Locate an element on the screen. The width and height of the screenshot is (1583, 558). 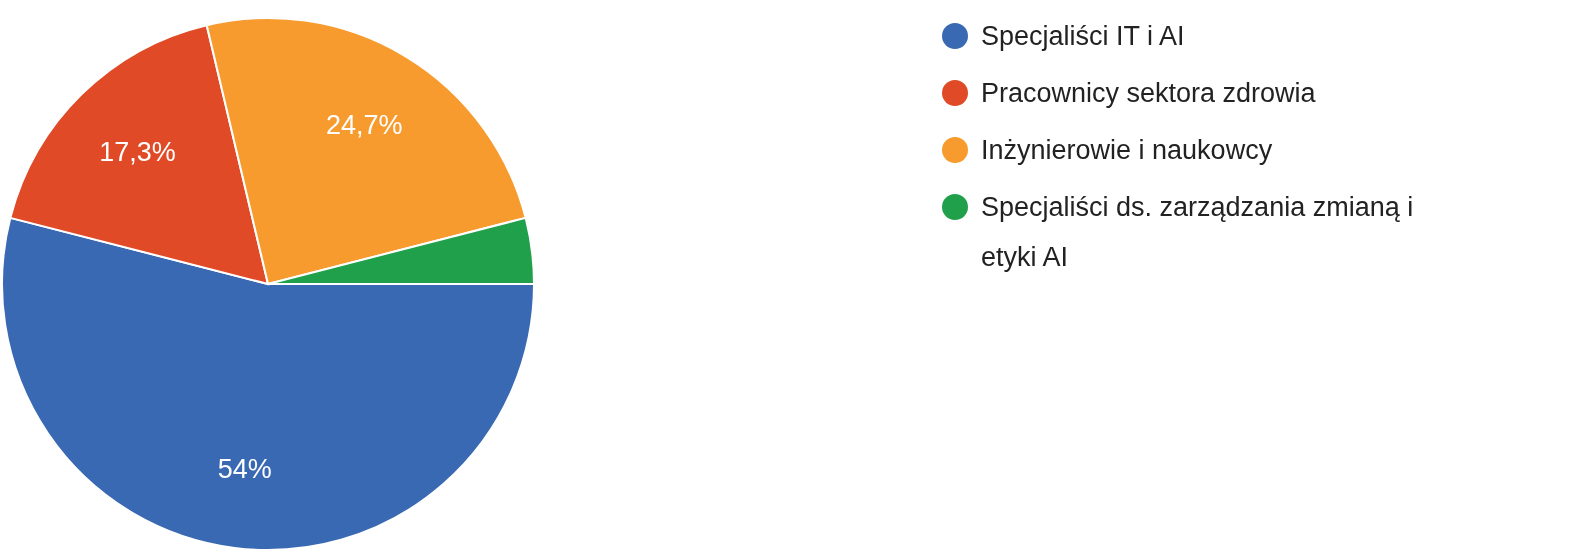
data-label: 24,7% is located at coordinates (364, 125).